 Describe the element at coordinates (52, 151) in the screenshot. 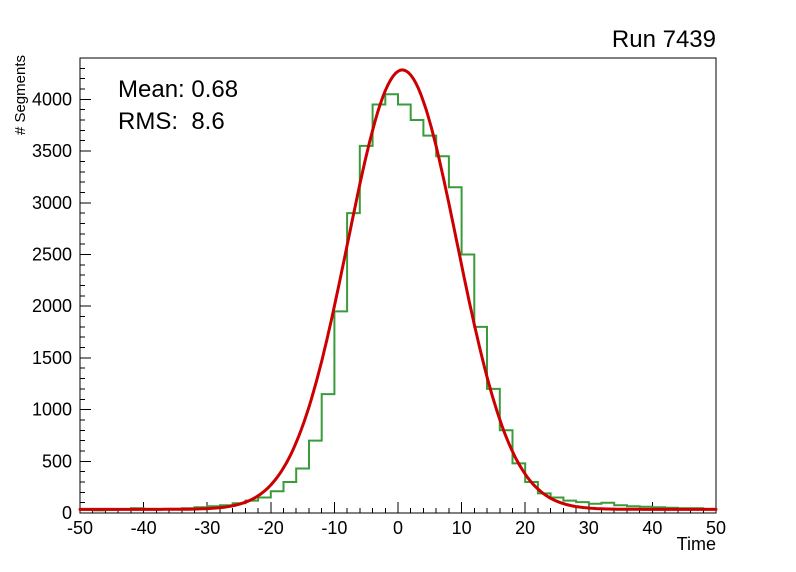

I see `y-tick-label: 3500` at that location.